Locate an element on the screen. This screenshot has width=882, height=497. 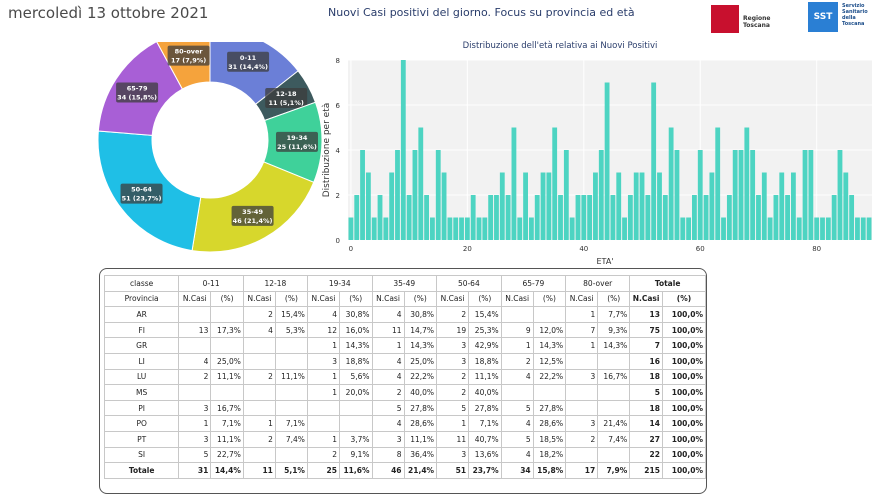
column-group-header: 0-11 is located at coordinates (211, 283).